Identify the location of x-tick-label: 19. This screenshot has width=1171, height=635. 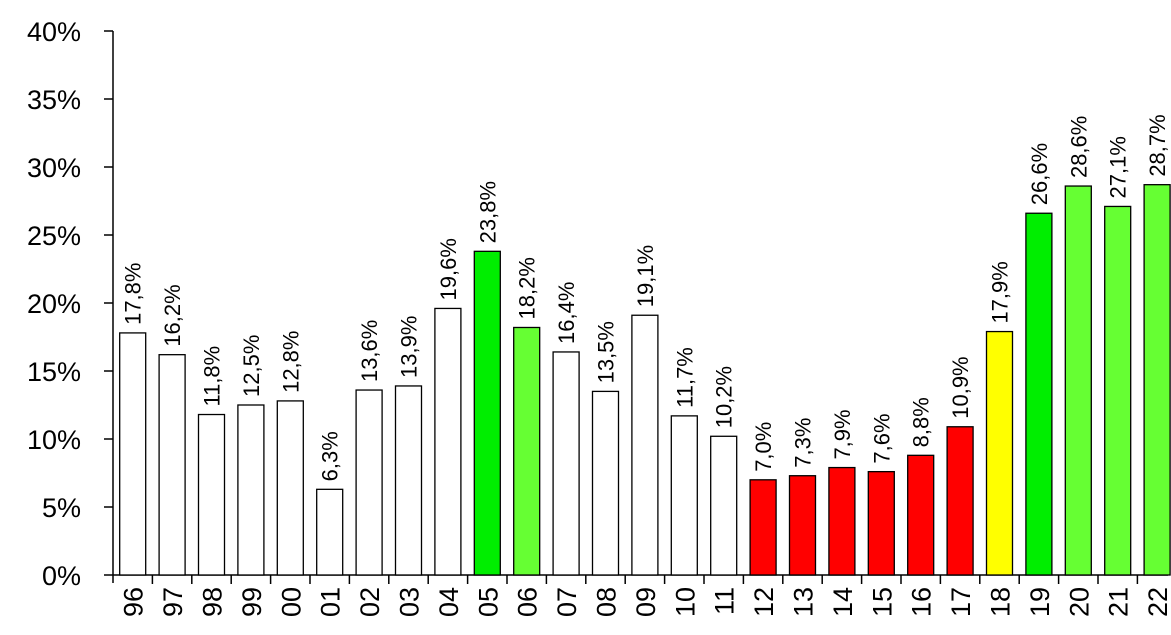
(1040, 602).